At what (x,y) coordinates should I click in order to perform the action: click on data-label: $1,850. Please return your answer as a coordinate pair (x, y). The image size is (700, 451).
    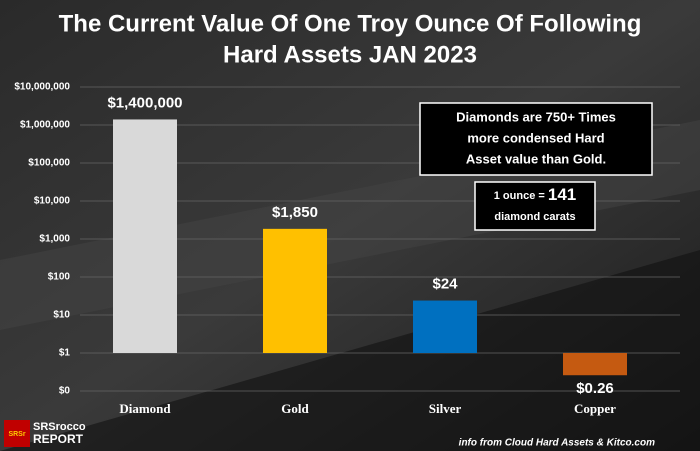
    Looking at the image, I should click on (295, 212).